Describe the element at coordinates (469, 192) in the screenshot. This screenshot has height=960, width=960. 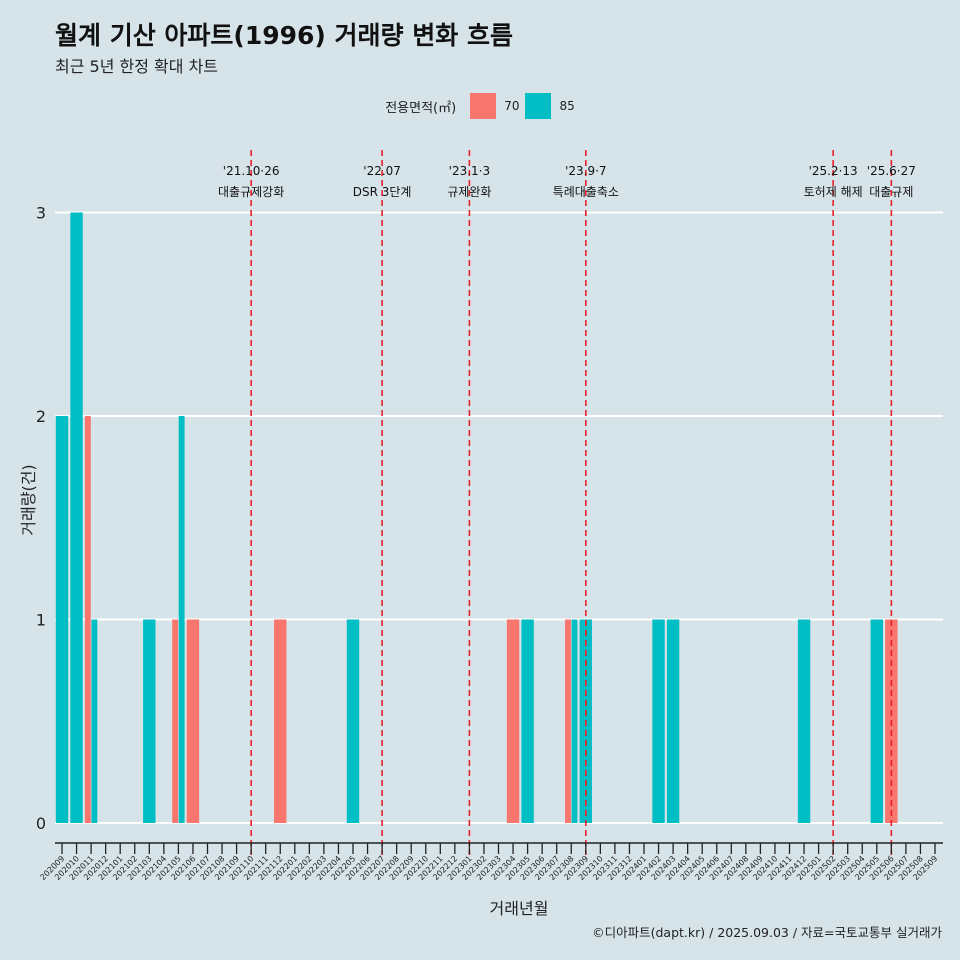
I see `event-label-202301-1: 규제완화` at that location.